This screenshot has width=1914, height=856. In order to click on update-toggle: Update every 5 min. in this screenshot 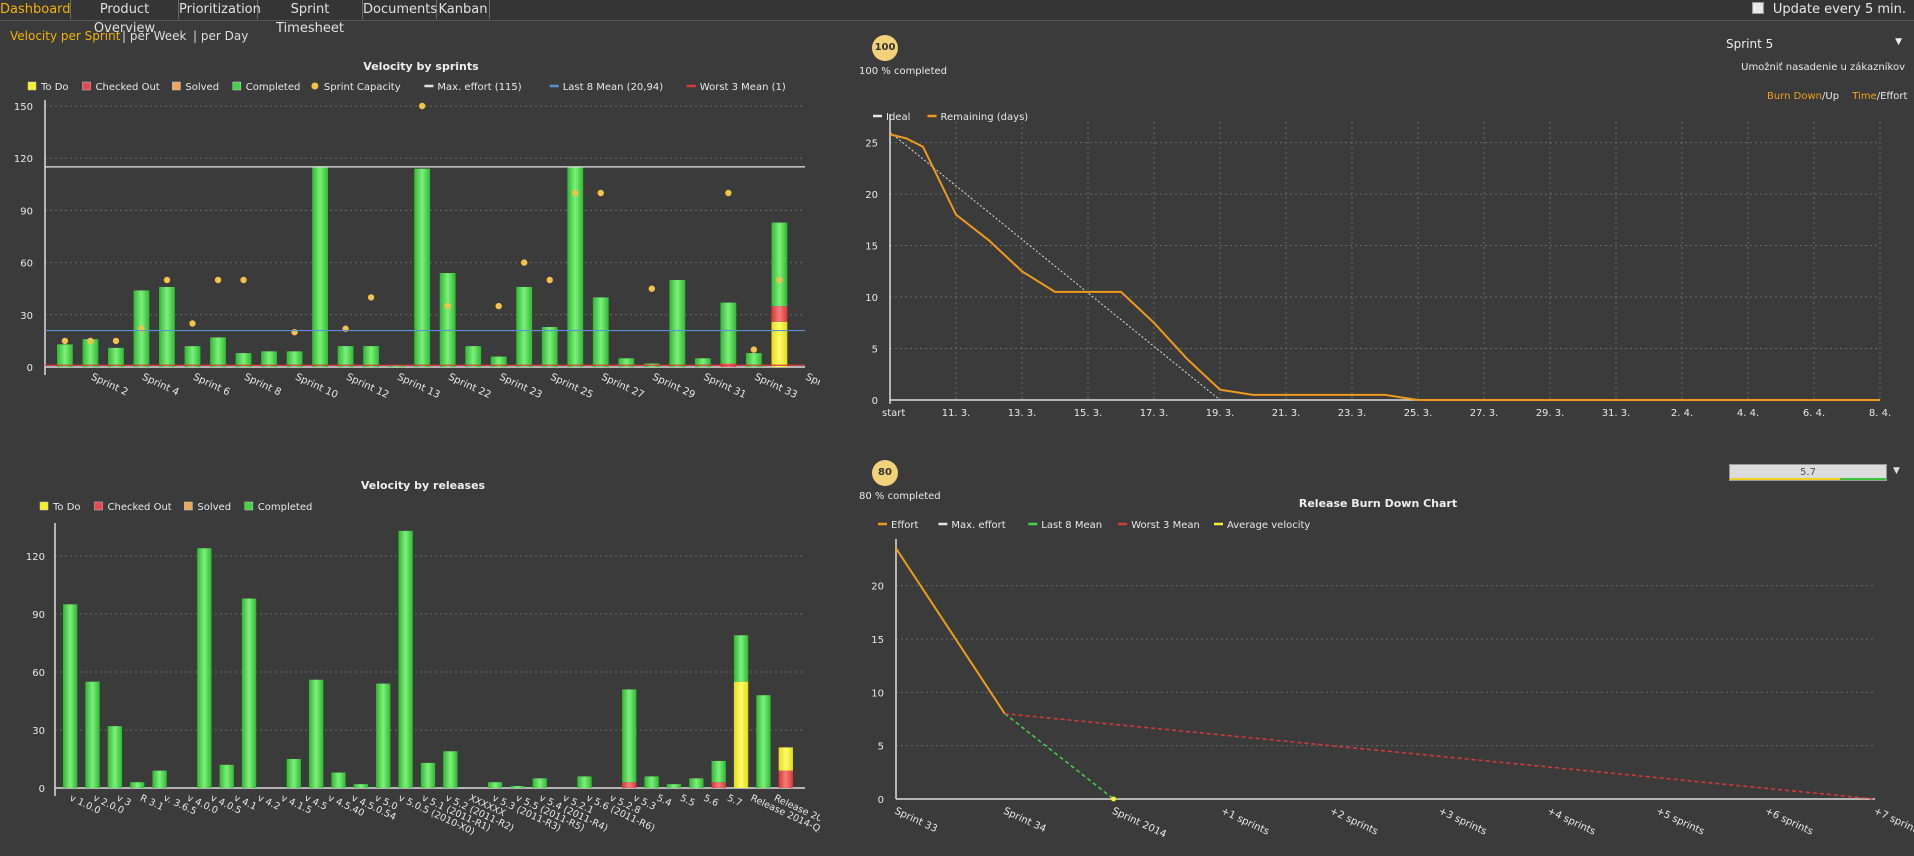, I will do `click(1828, 9)`.